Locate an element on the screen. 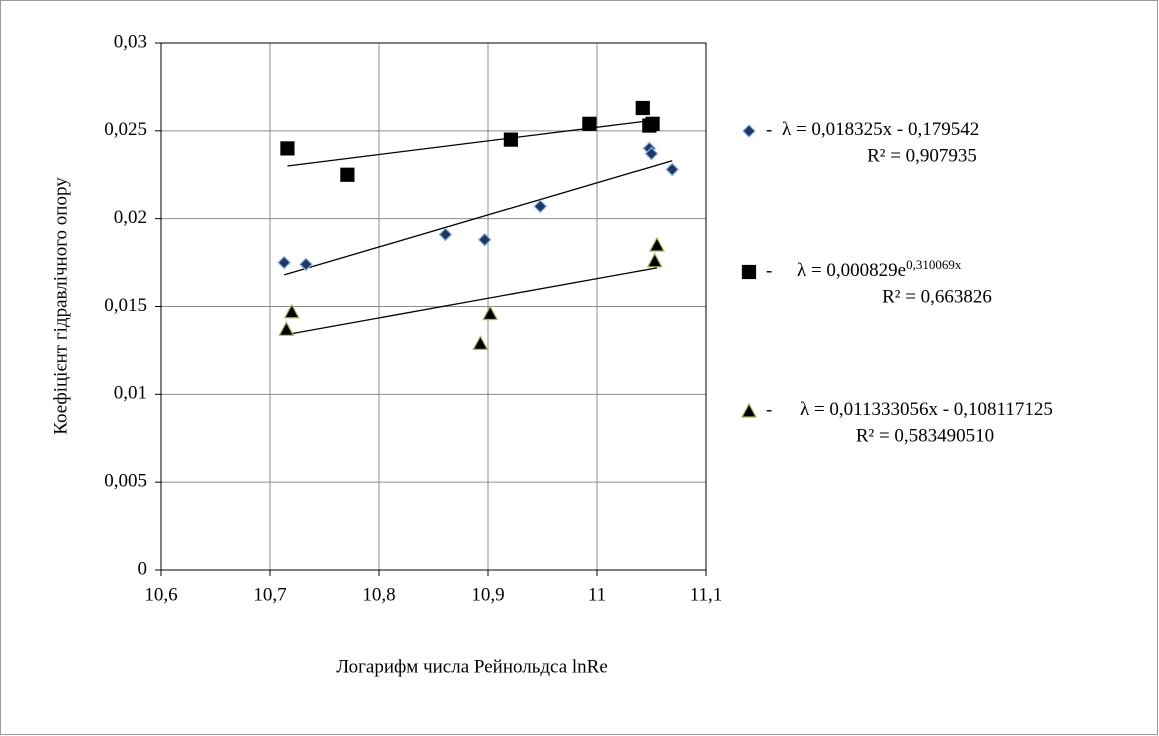 This screenshot has width=1159, height=736. x-tick-label: 11 is located at coordinates (597, 594).